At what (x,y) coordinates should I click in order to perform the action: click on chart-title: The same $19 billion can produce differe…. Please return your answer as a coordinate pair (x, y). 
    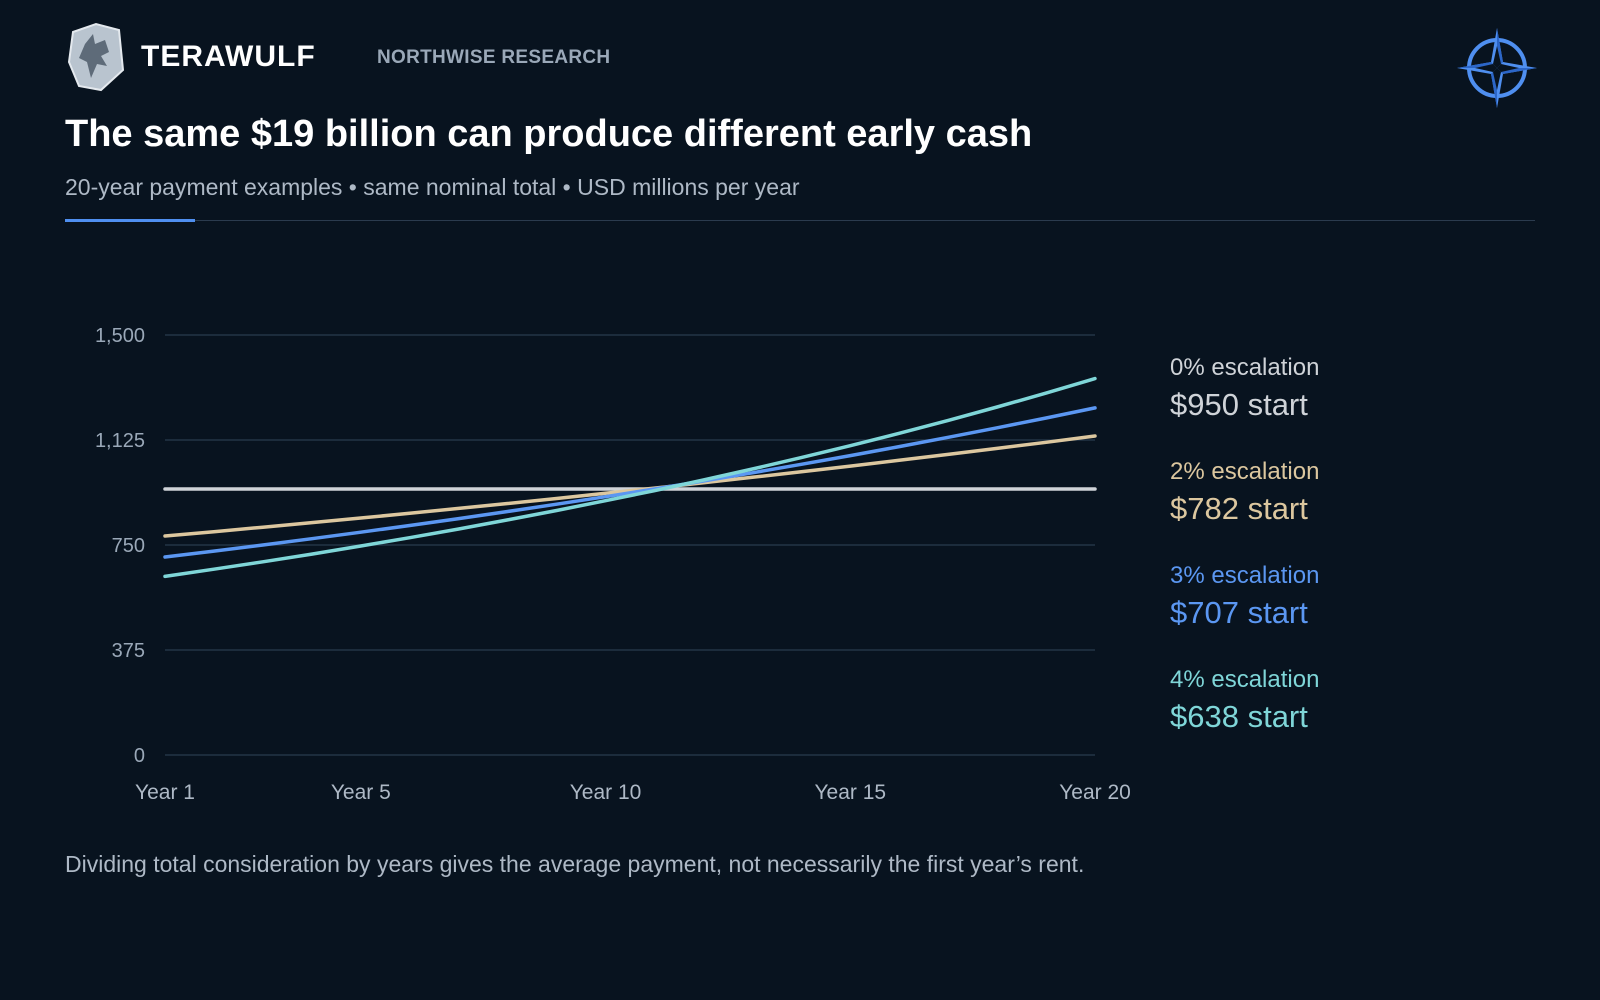
    Looking at the image, I should click on (549, 134).